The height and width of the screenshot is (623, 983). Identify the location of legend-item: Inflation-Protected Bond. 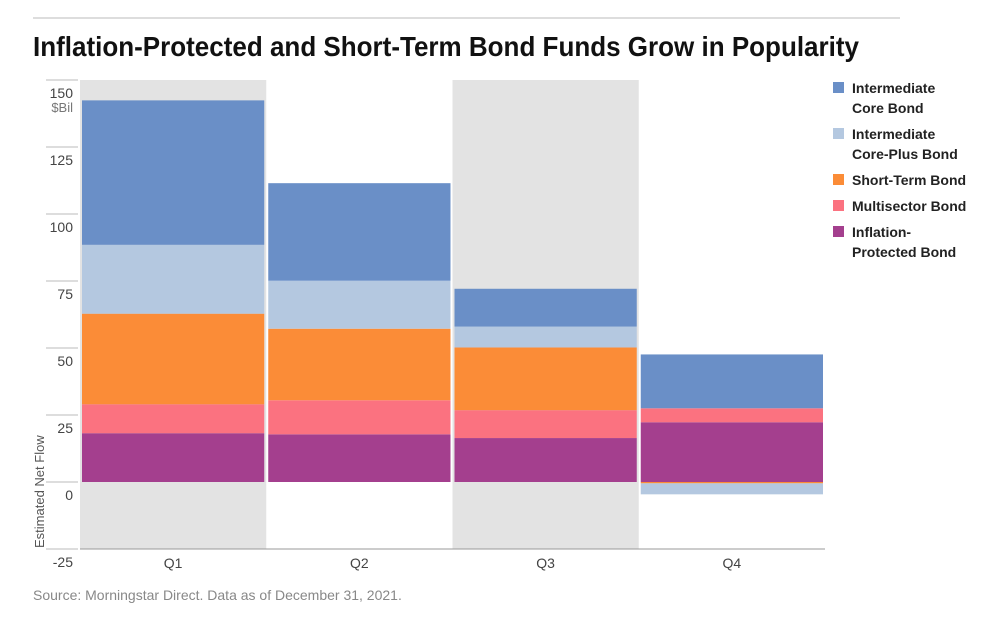
(903, 242).